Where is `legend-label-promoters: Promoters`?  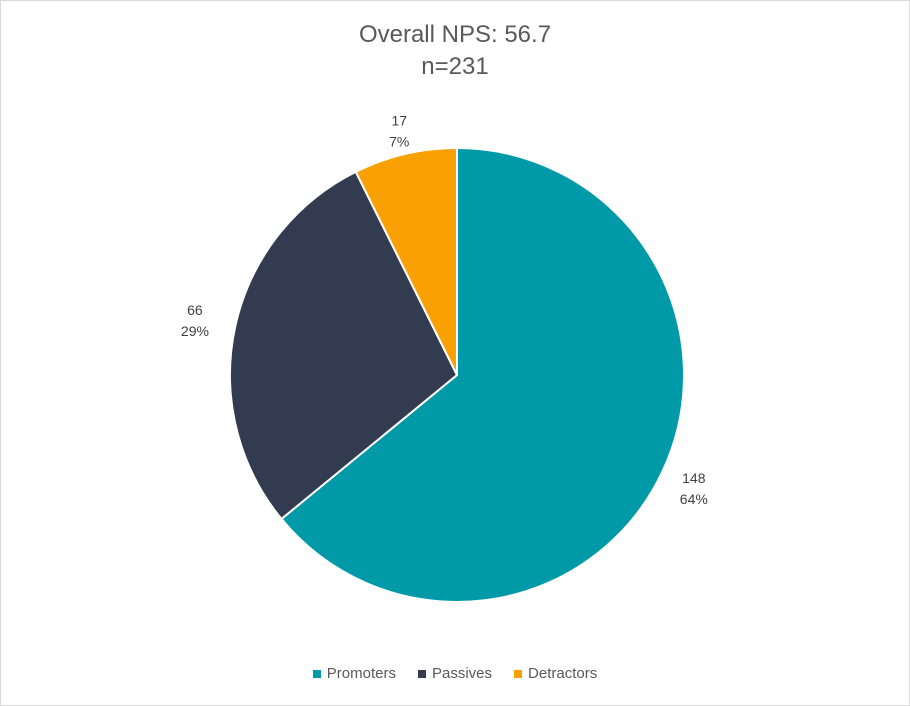 legend-label-promoters: Promoters is located at coordinates (361, 673).